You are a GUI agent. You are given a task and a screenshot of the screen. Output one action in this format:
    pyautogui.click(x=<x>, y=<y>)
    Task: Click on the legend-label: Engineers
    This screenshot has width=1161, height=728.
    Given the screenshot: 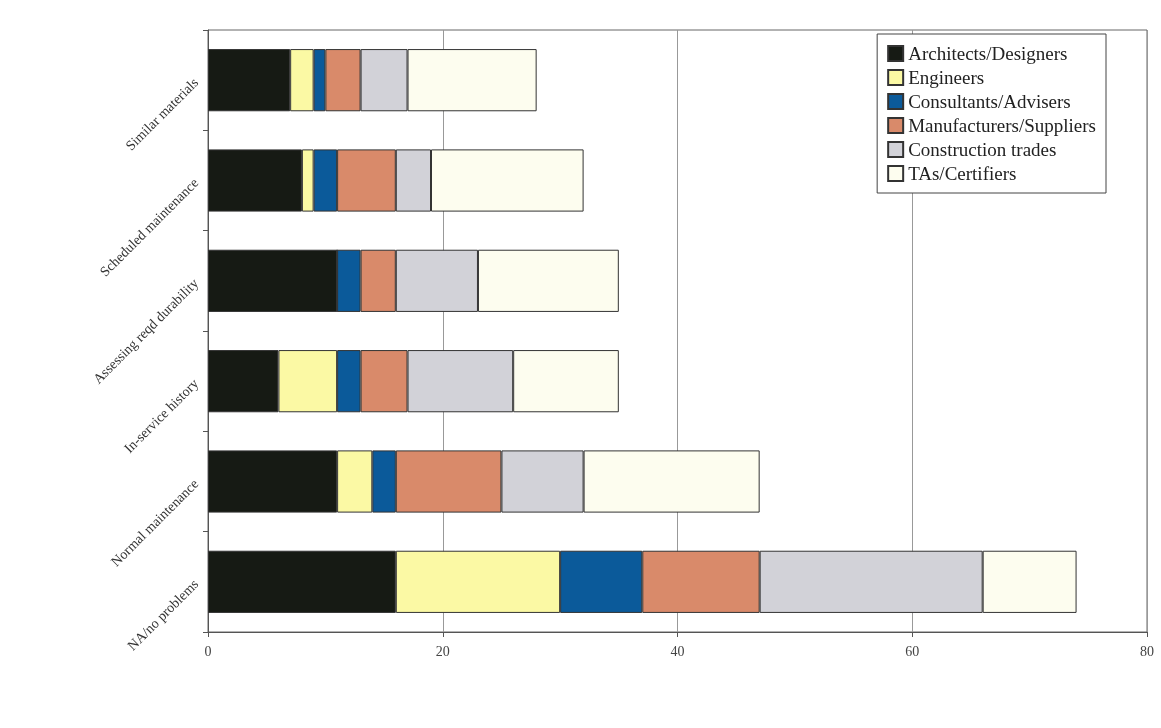 What is the action you would take?
    pyautogui.click(x=946, y=77)
    